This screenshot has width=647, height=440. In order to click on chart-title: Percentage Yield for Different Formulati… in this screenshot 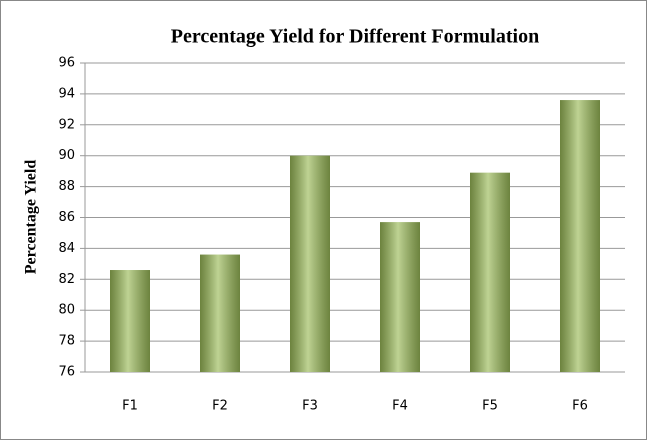, I will do `click(355, 37)`.